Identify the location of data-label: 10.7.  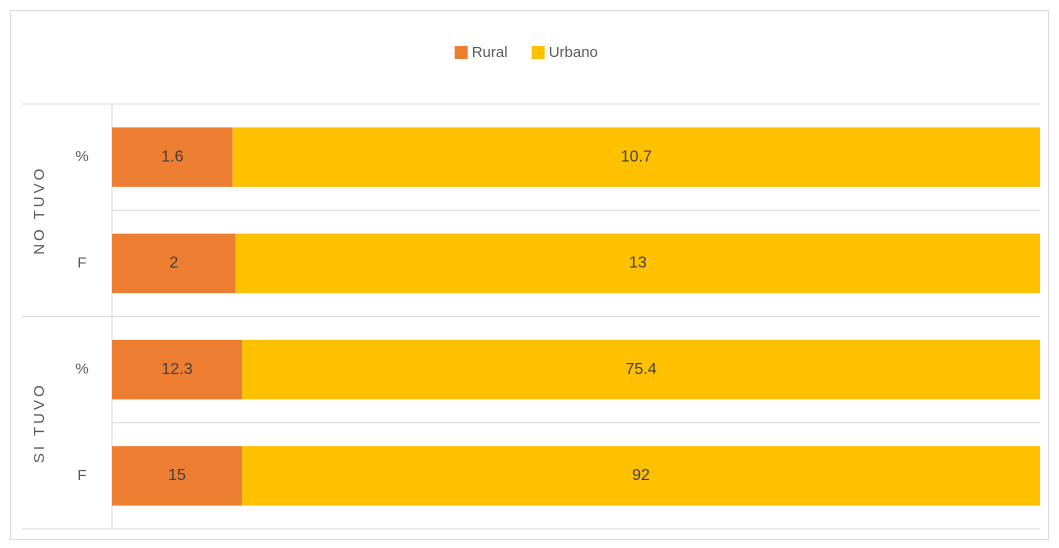
(636, 156).